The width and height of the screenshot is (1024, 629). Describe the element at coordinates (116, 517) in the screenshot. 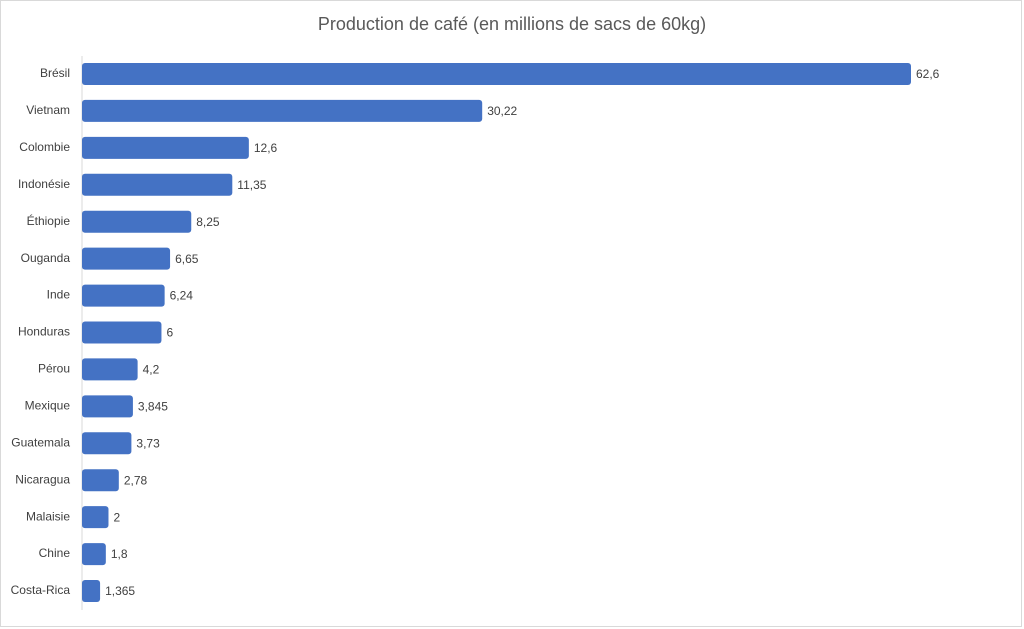

I see `data-label: 2` at that location.